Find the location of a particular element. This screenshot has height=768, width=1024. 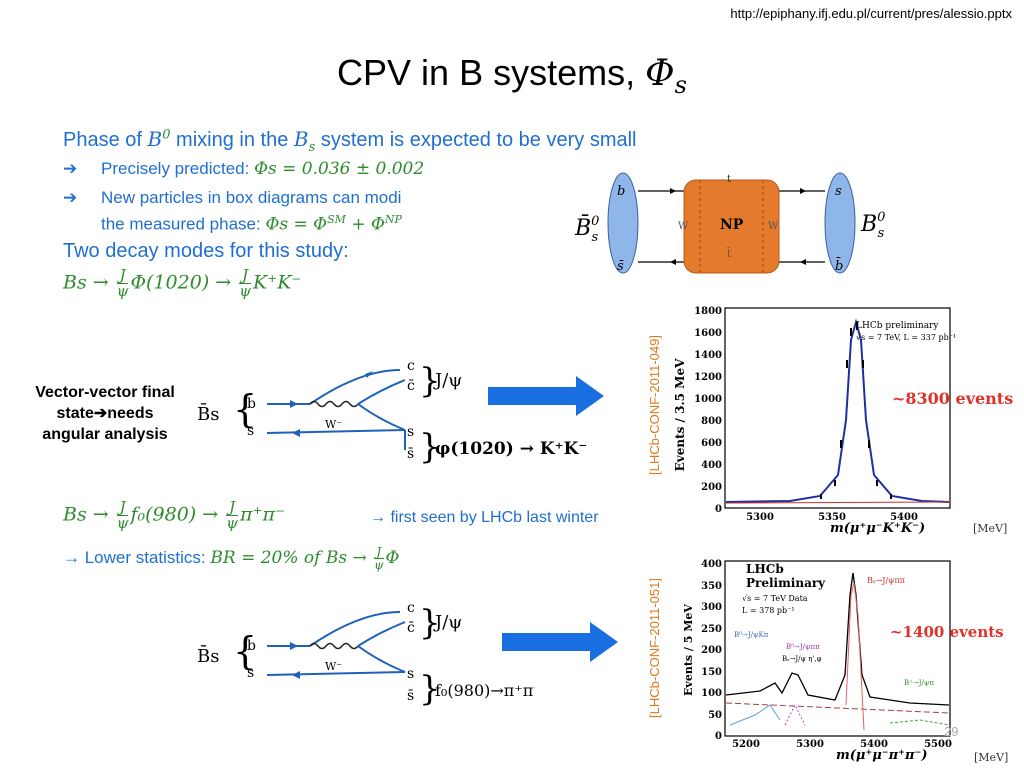

svg-text: B⁰→J/ψKπ is located at coordinates (751, 635).